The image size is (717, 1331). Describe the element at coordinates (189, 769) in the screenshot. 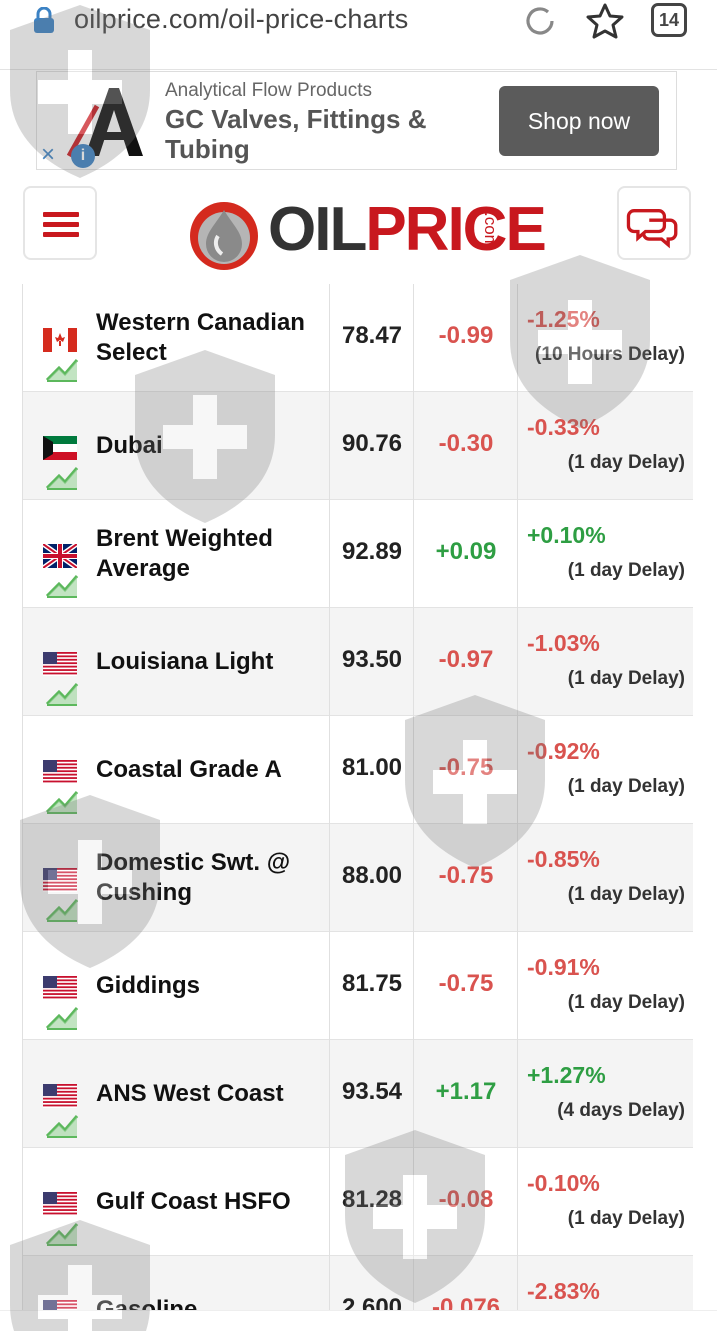

I see `blend-name: Coastal Grade A` at that location.